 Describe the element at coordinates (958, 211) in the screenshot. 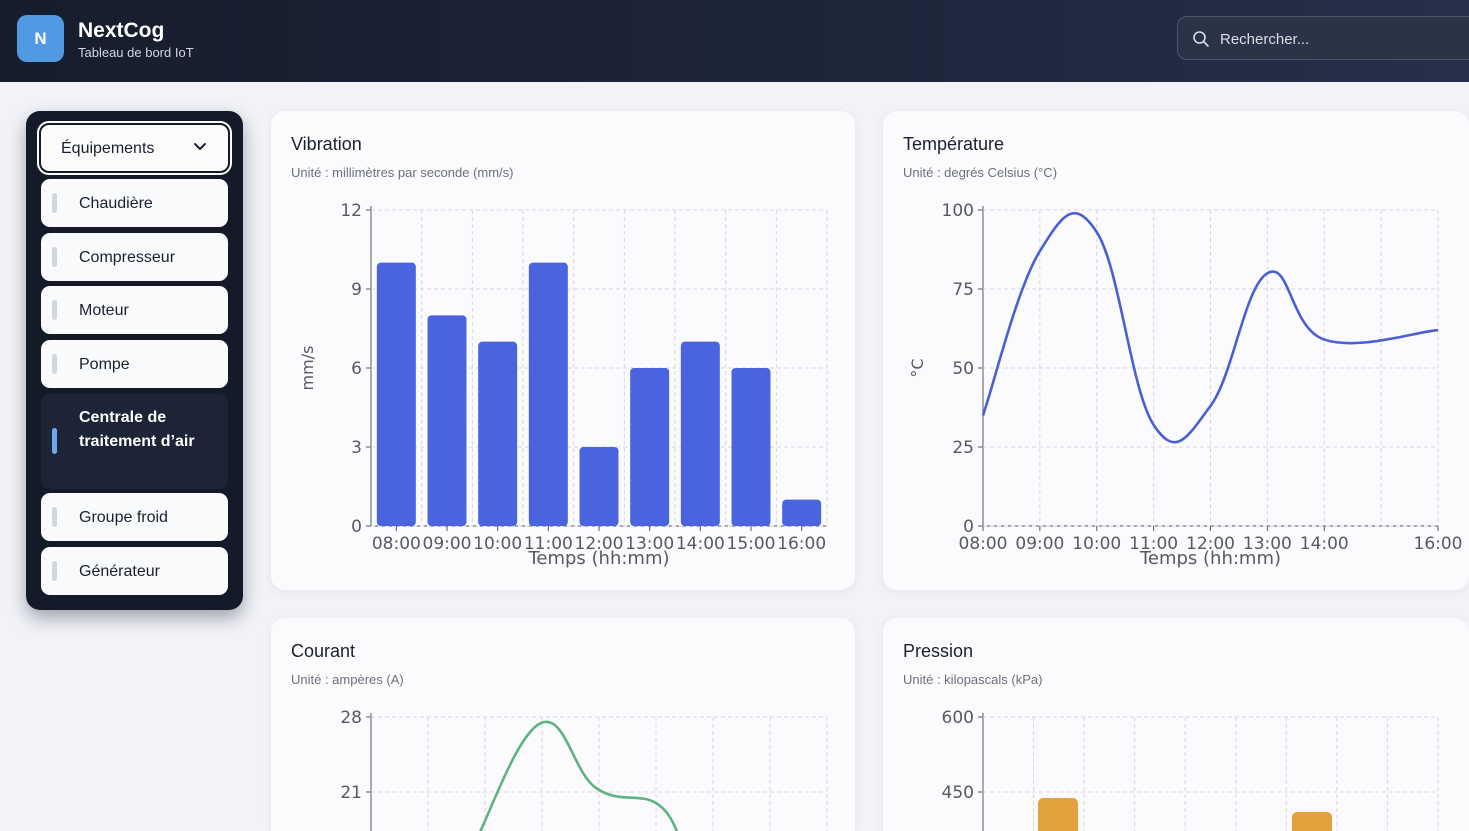

I see `y-tick-label: 100` at that location.